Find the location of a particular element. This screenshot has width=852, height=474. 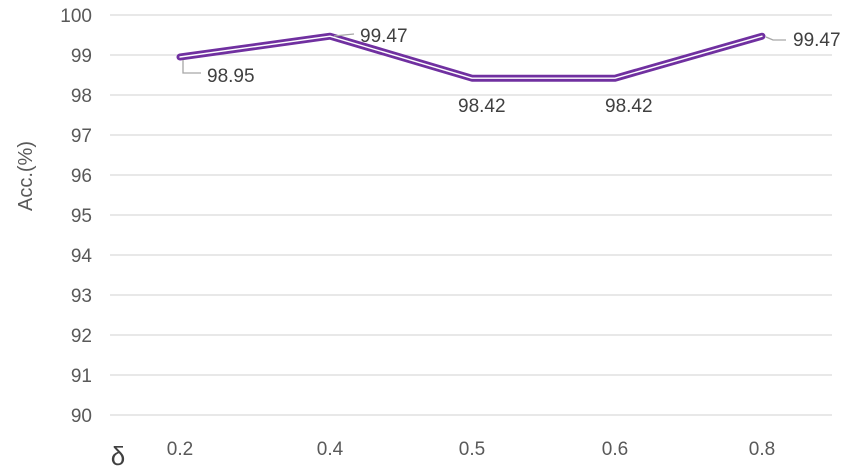

y-tick-label-98: 98 is located at coordinates (81, 96).